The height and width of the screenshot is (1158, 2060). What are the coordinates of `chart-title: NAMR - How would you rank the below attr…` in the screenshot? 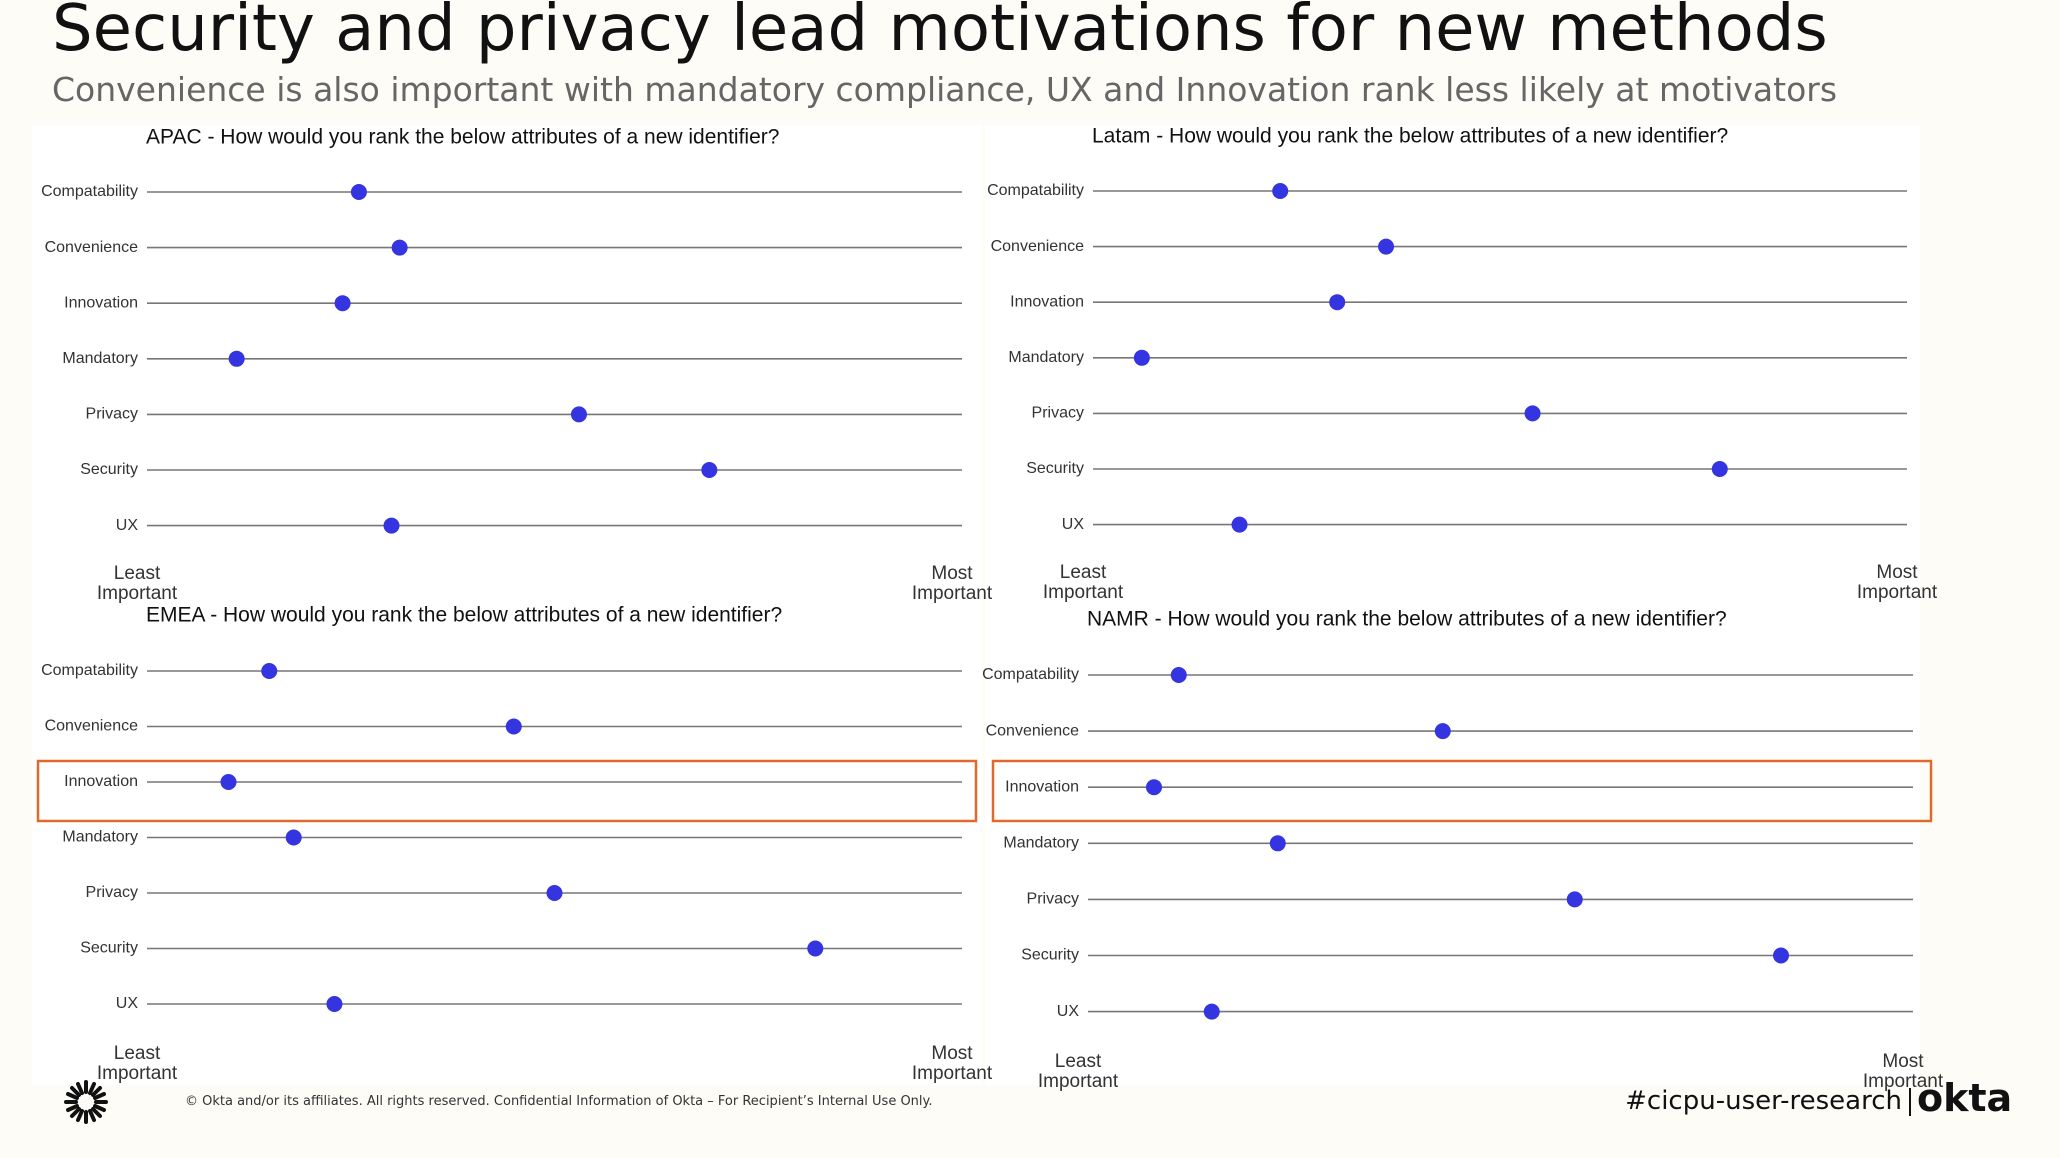 It's located at (1407, 619).